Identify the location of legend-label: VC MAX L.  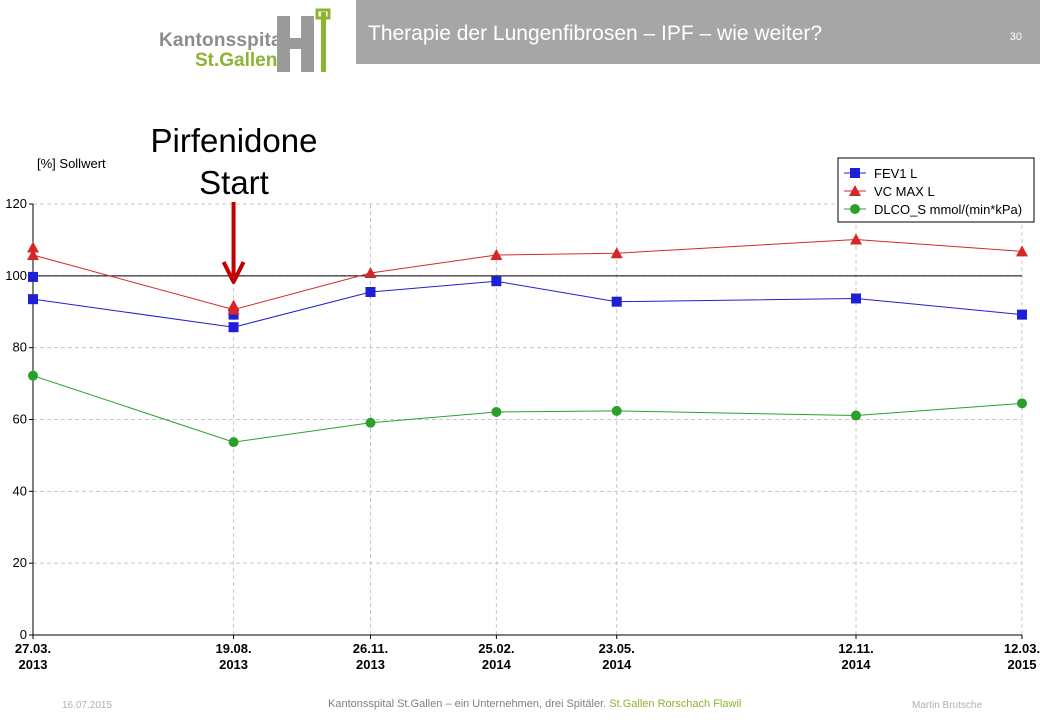
(904, 191).